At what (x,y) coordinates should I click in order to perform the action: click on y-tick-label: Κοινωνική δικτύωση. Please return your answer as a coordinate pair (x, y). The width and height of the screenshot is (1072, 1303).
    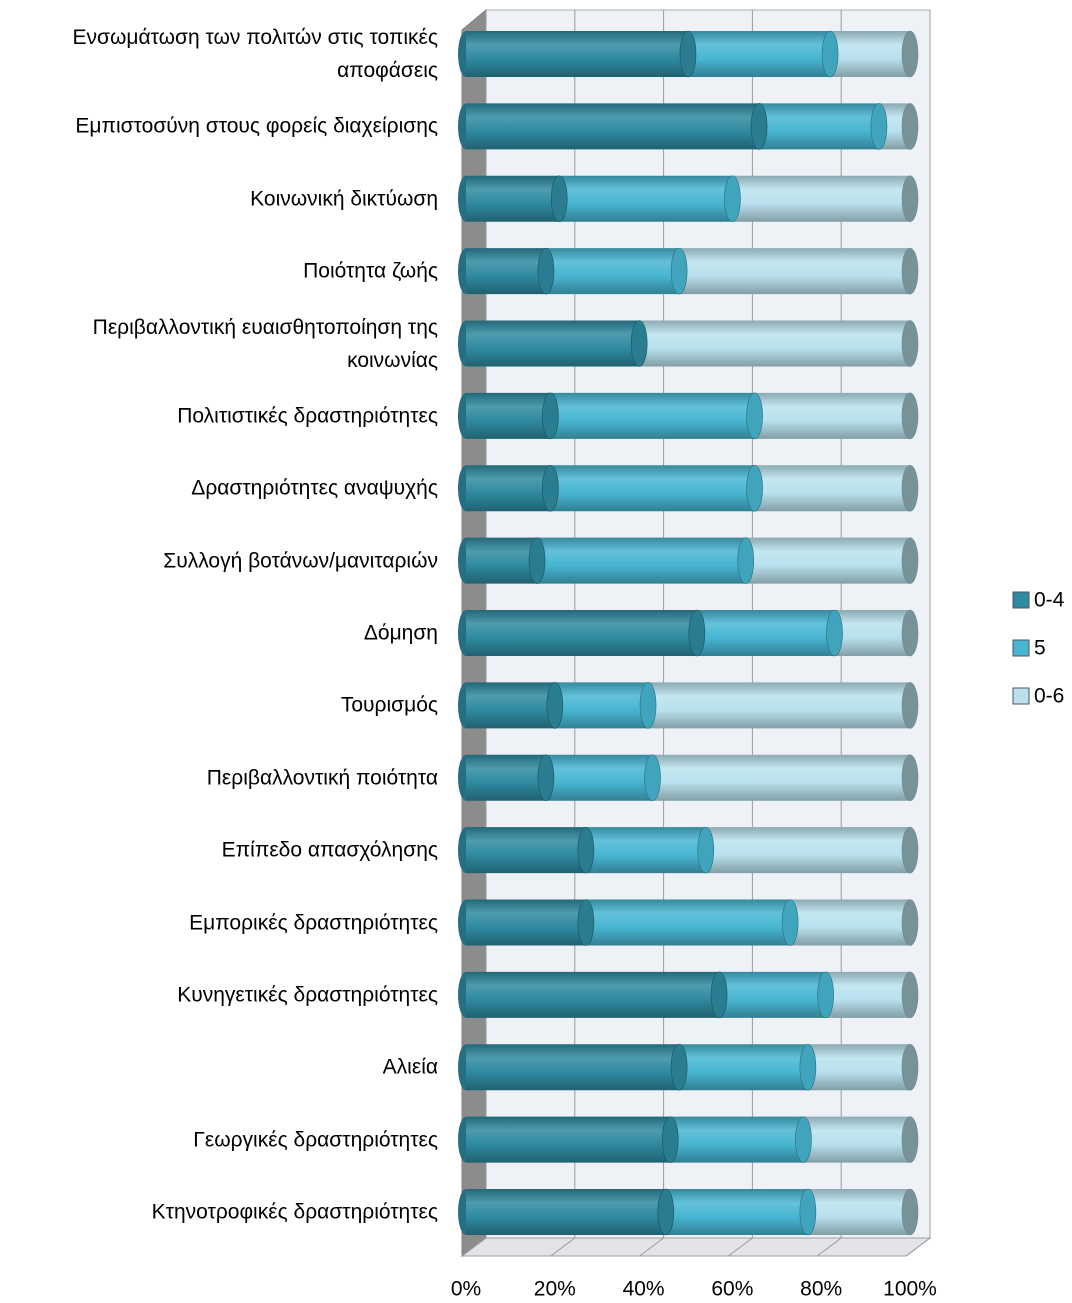
    Looking at the image, I should click on (344, 199).